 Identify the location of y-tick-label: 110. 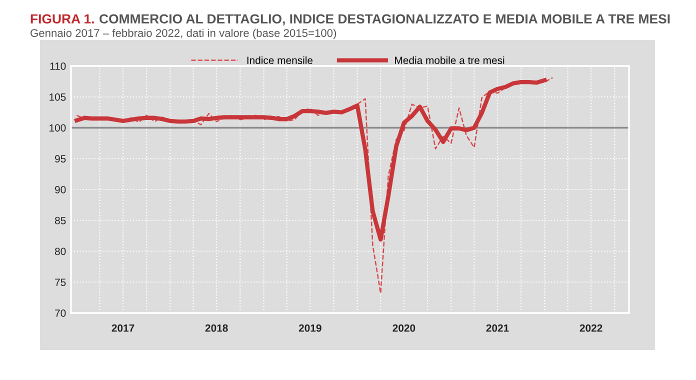
(58, 66).